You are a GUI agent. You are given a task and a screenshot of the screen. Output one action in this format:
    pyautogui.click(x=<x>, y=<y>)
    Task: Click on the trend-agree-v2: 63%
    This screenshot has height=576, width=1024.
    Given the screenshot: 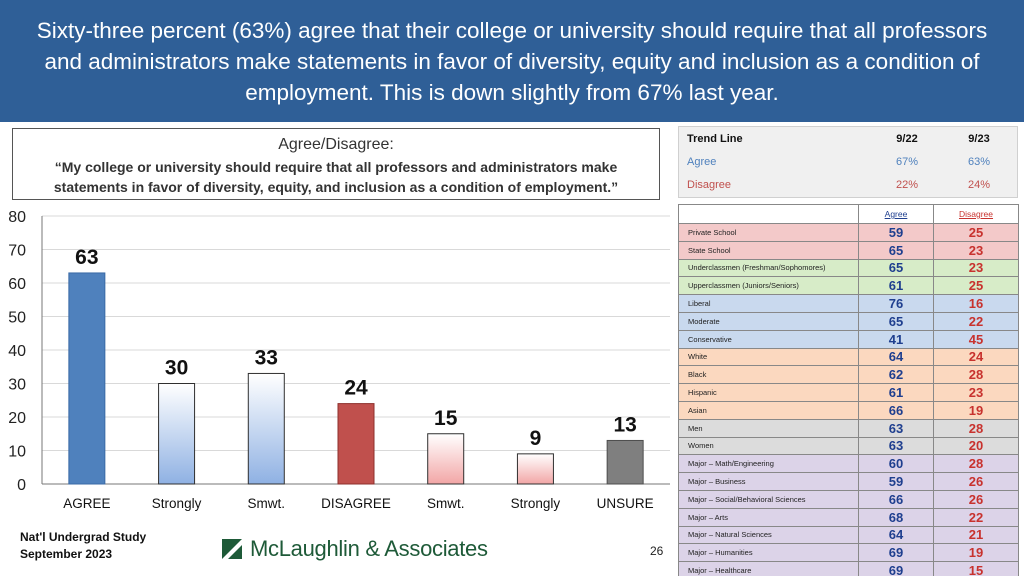 What is the action you would take?
    pyautogui.click(x=979, y=162)
    